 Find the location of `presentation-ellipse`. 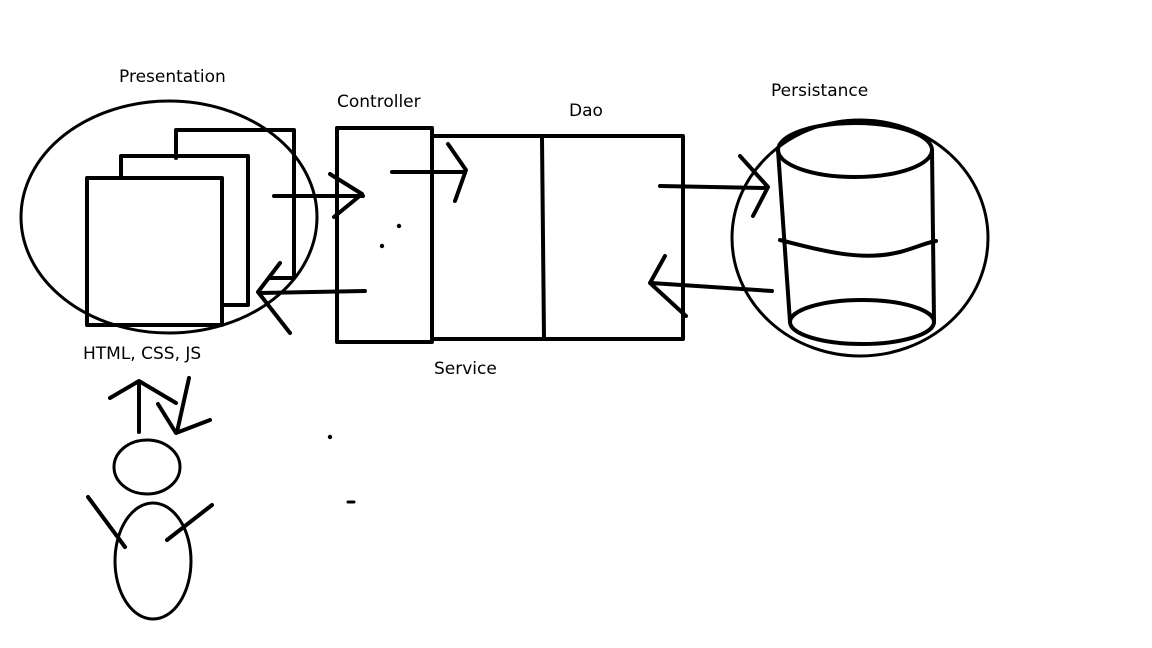

presentation-ellipse is located at coordinates (169, 217).